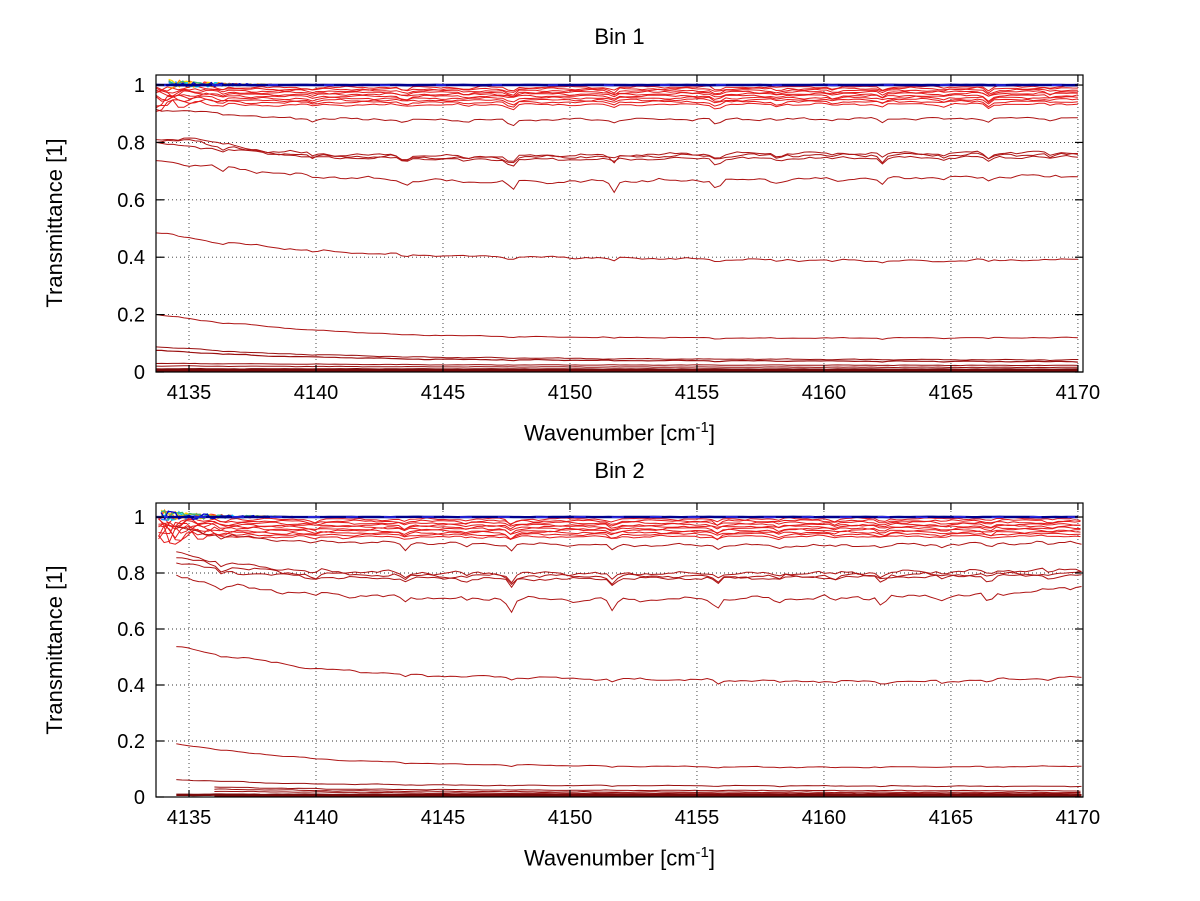 The image size is (1200, 901). I want to click on plot-1-title: Bin 2, so click(619, 470).